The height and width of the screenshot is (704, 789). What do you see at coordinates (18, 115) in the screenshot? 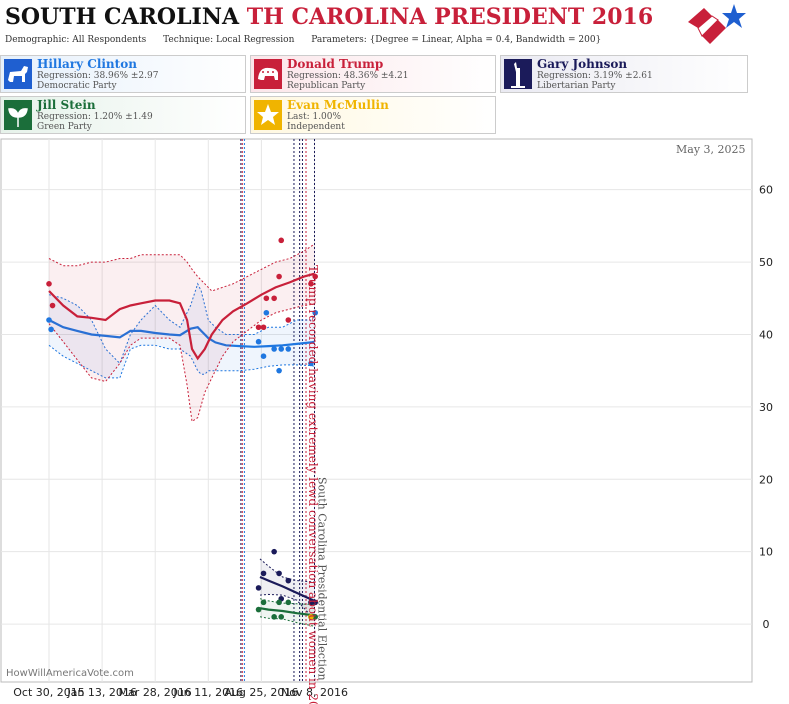
I see `leaf-icon` at bounding box center [18, 115].